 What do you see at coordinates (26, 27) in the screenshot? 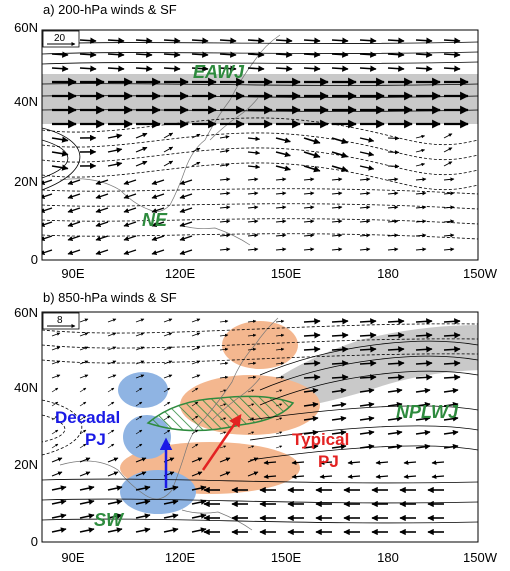
I see `panel-a-ytick-60n: 60N` at bounding box center [26, 27].